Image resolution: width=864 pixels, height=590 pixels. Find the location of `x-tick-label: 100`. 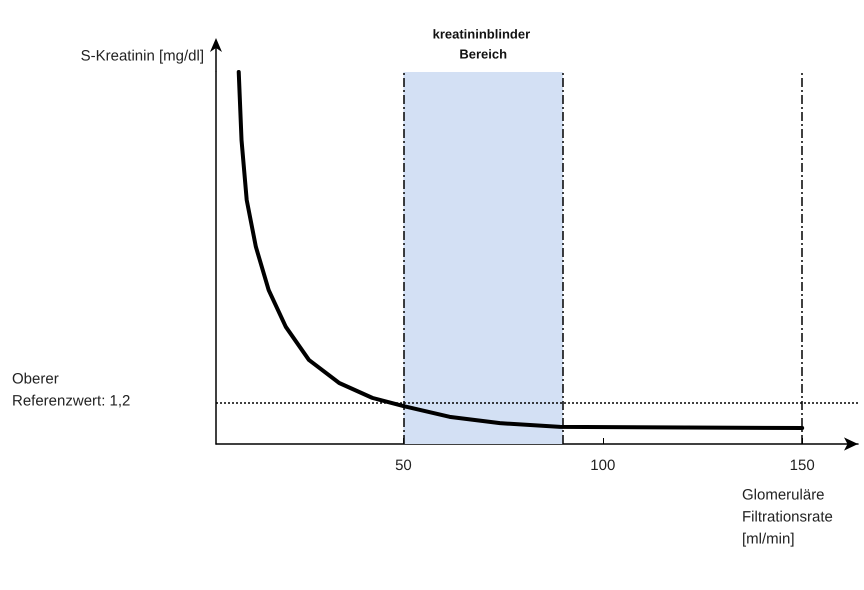

x-tick-label: 100 is located at coordinates (603, 465).